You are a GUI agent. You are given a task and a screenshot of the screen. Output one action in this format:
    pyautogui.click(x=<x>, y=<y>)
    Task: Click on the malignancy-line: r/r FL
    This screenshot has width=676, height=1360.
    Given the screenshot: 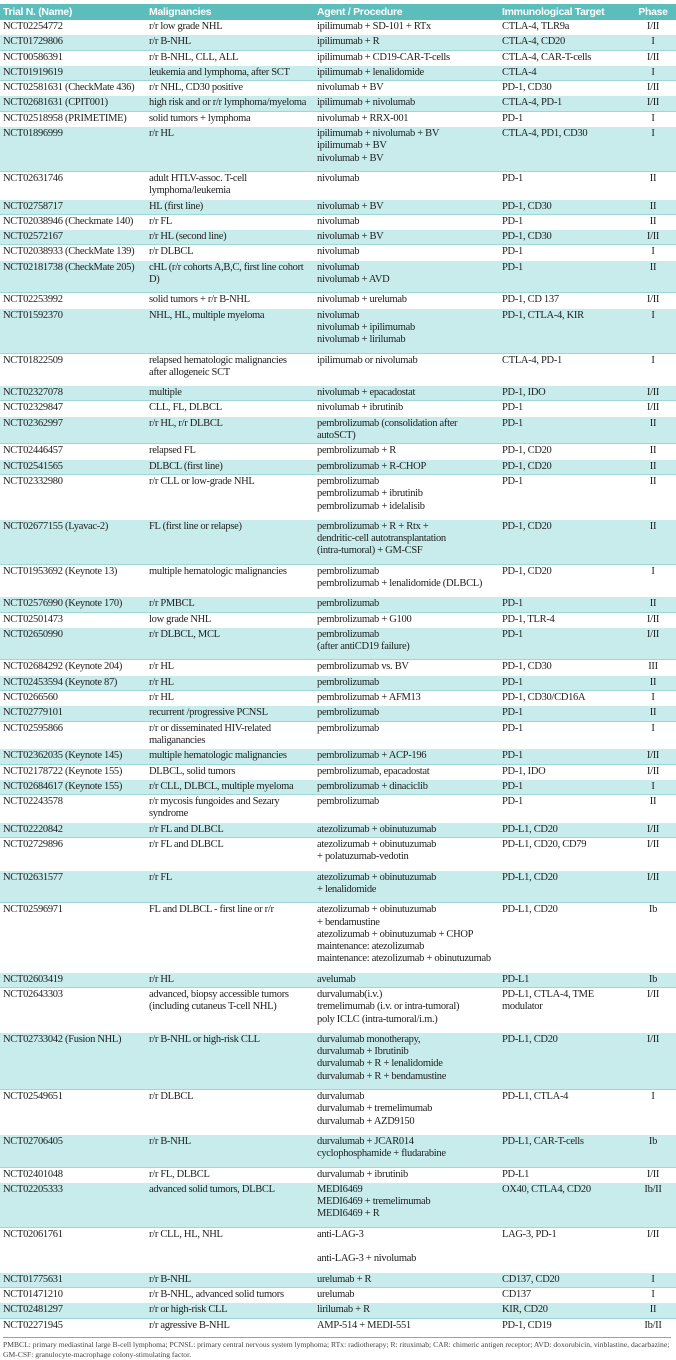 What is the action you would take?
    pyautogui.click(x=160, y=221)
    